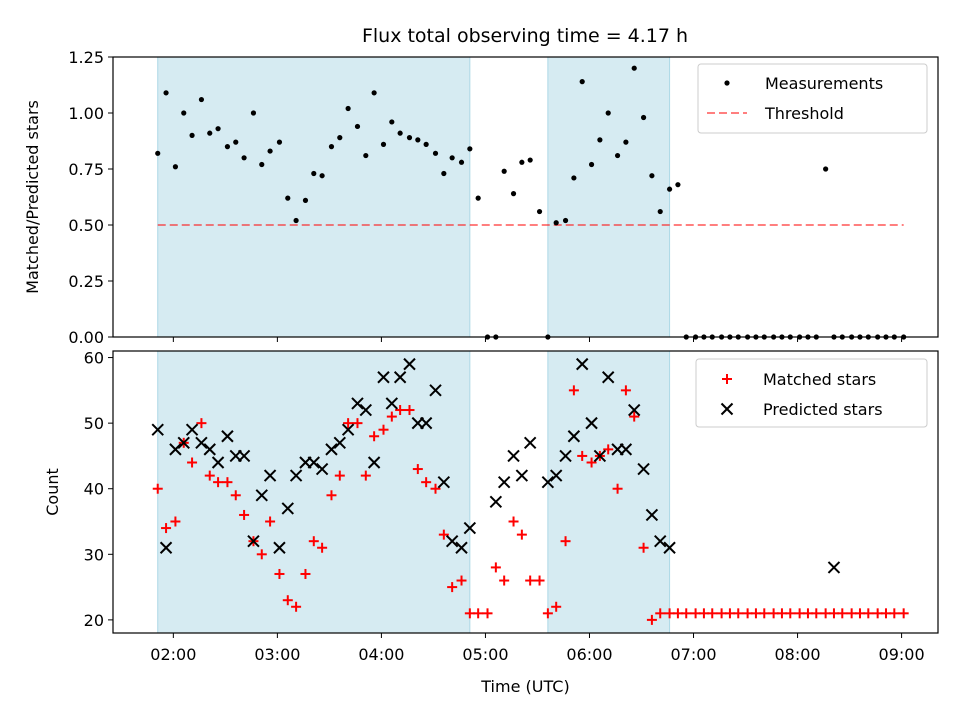 Image resolution: width=960 pixels, height=720 pixels. I want to click on y-tick-label: 0.75, so click(86, 169).